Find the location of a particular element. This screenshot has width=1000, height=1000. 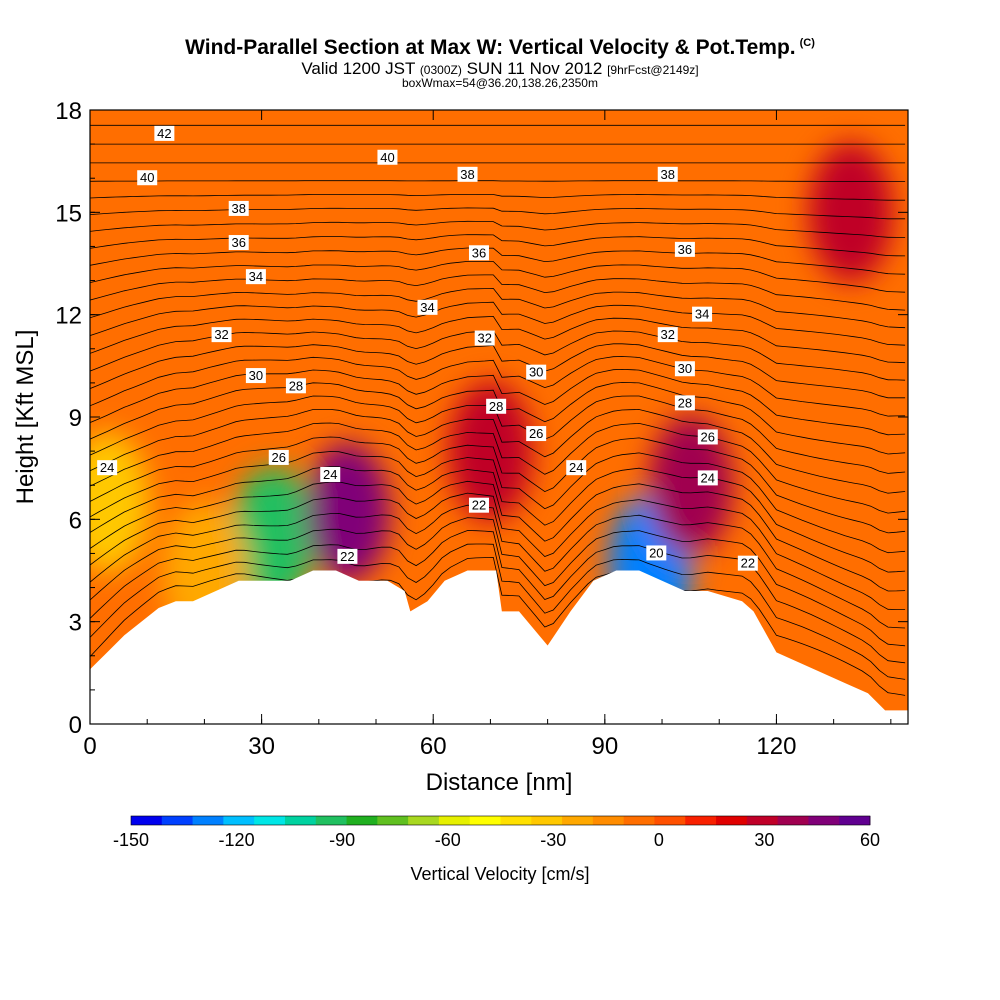

contour-label: 42 is located at coordinates (164, 133).